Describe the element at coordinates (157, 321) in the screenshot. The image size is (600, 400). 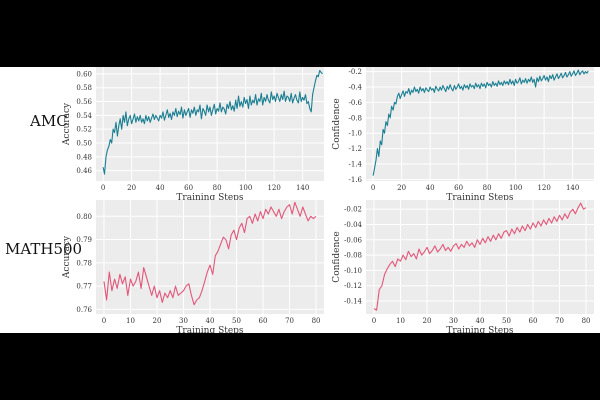
I see `chart-3-xtick-label: 20` at that location.